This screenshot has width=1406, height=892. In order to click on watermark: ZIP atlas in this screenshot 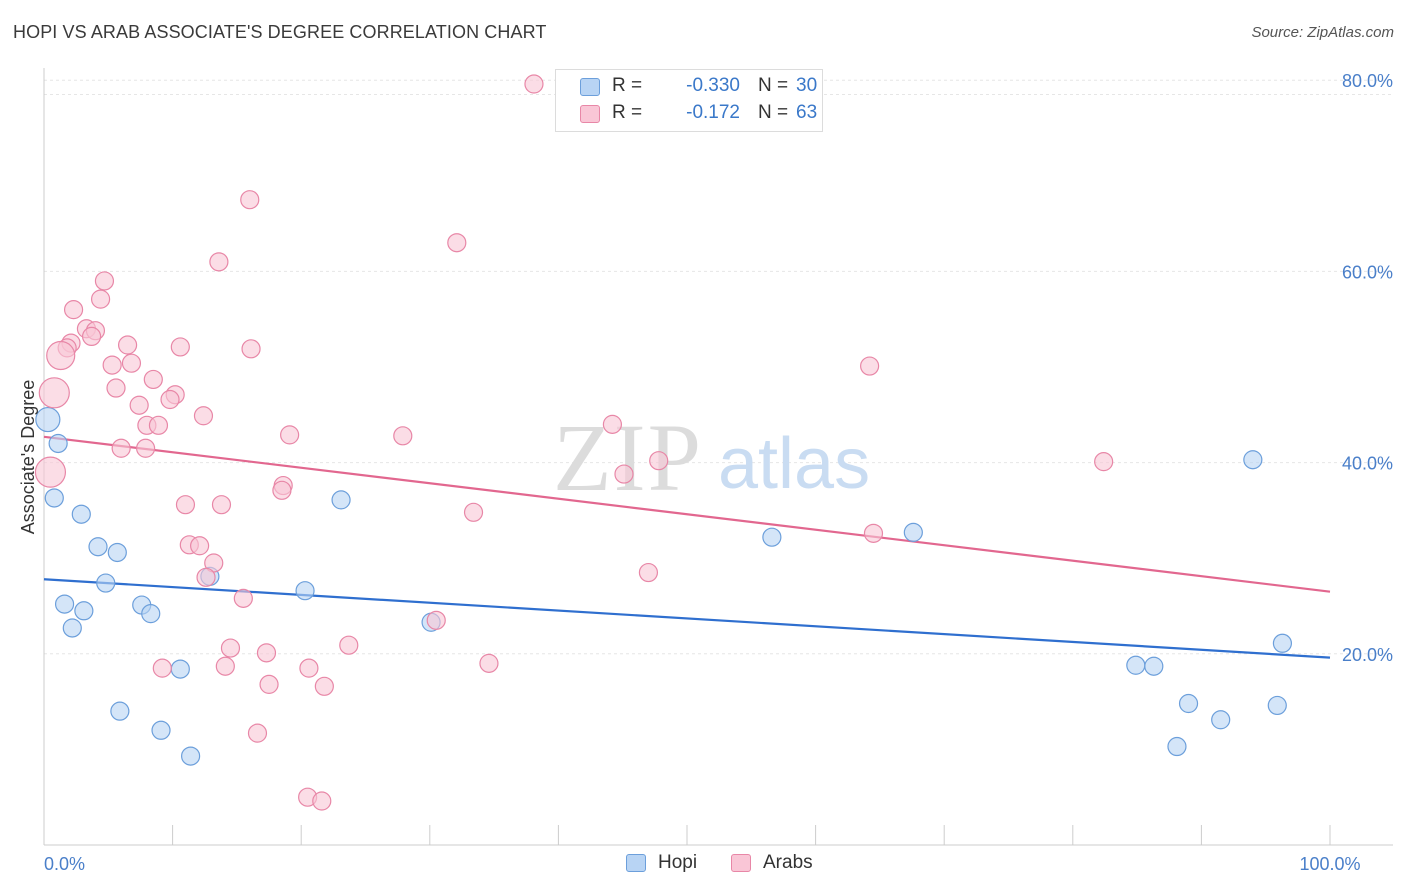, I will do `click(711, 457)`.